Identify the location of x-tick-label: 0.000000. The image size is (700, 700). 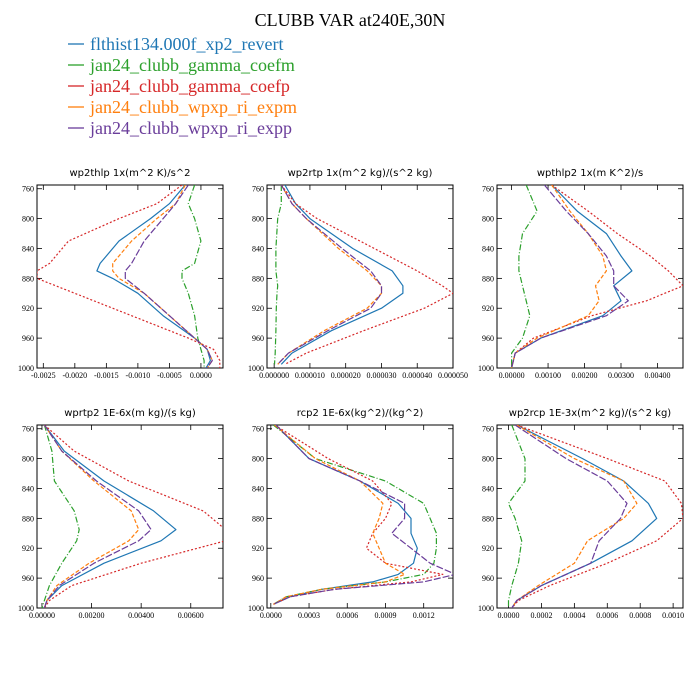
(274, 375).